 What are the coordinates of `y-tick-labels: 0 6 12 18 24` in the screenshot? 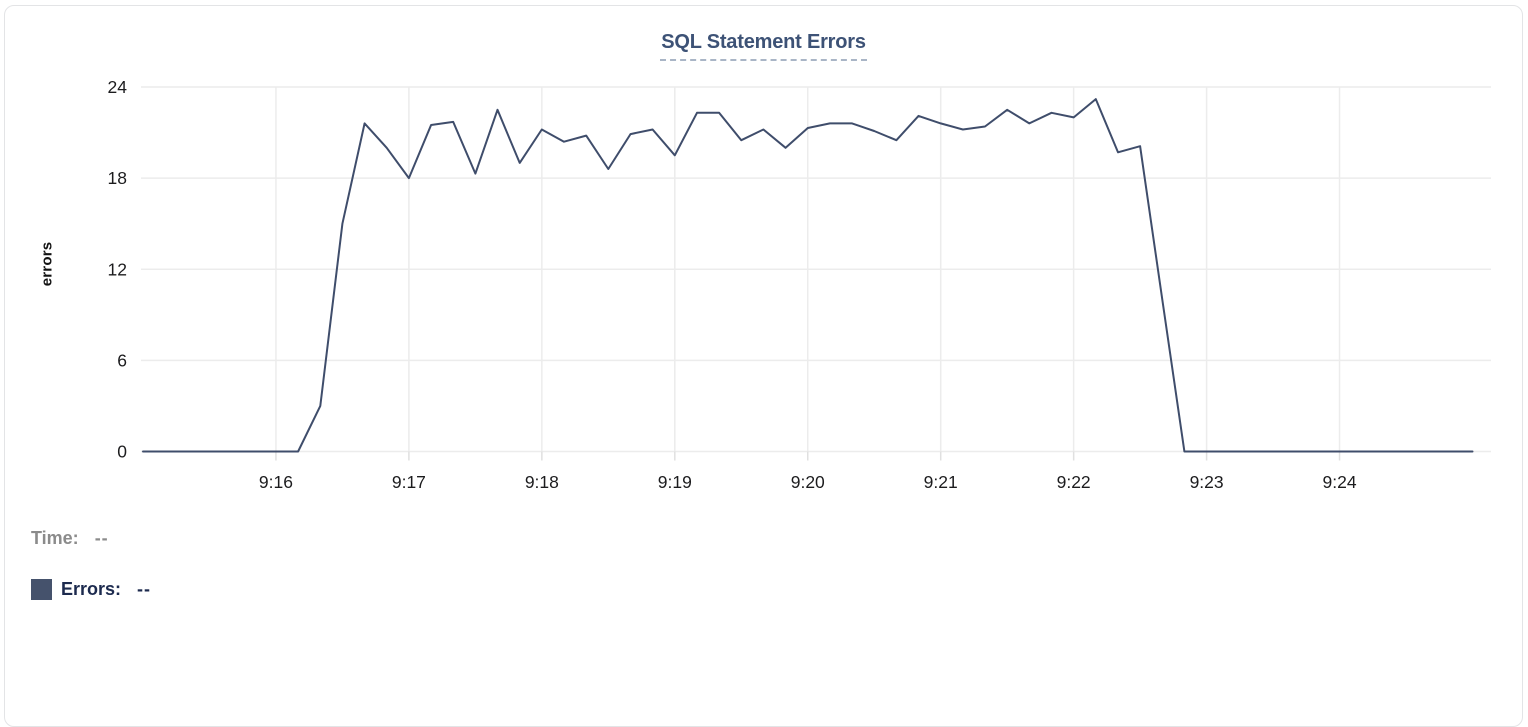 It's located at (118, 269).